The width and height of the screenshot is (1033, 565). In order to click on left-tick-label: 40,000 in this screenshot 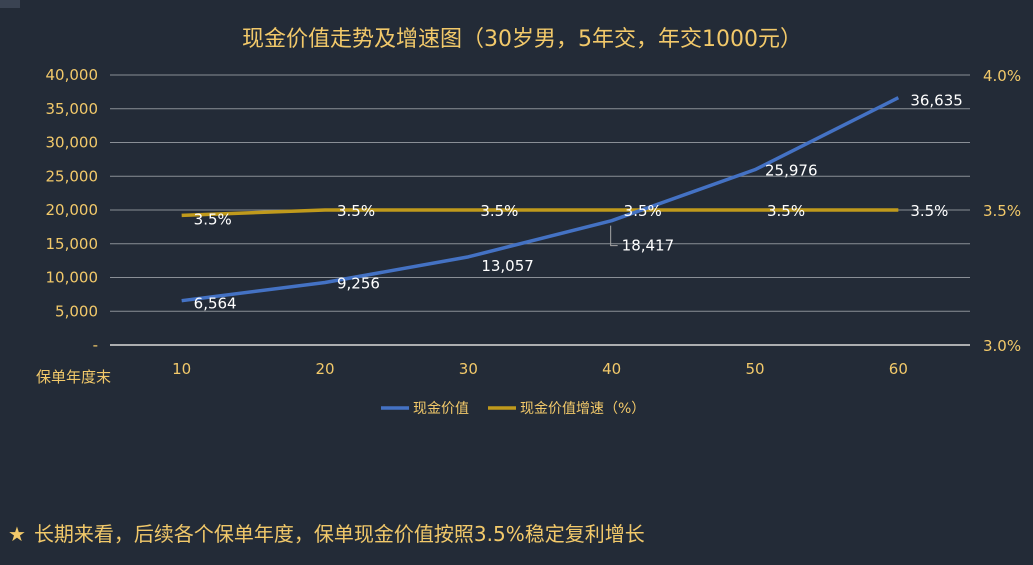, I will do `click(72, 75)`.